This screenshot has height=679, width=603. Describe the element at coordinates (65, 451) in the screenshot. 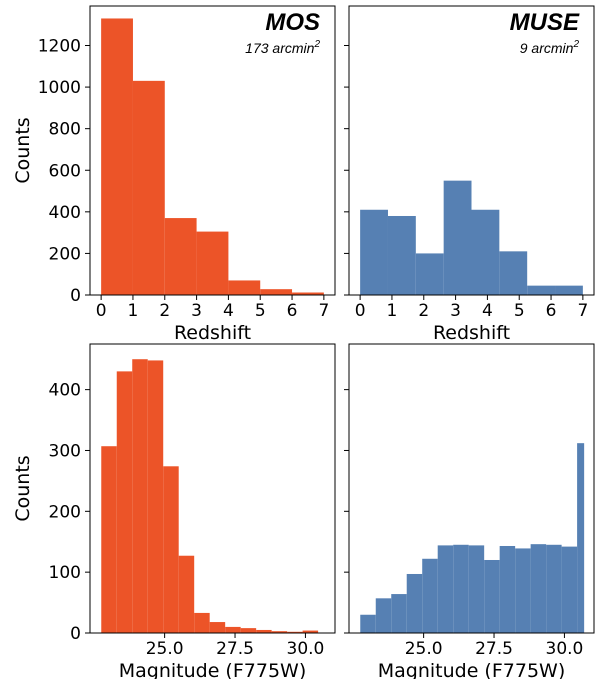

I see `y-tick-label: 300` at that location.